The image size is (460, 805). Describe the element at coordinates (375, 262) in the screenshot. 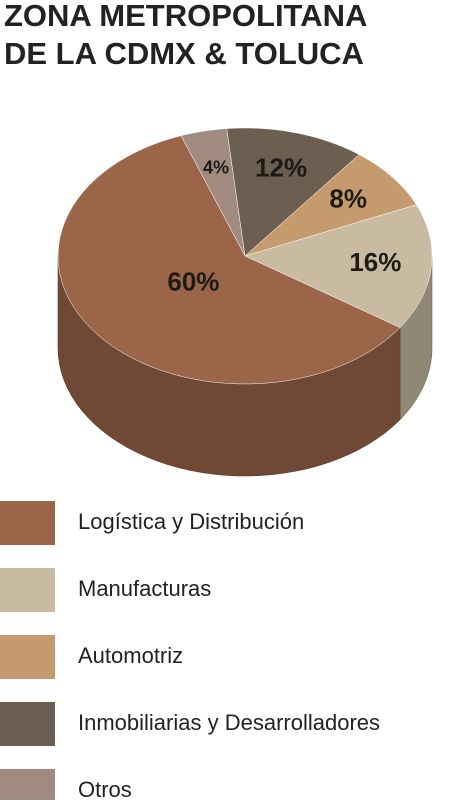

I see `data-label: 16%` at that location.